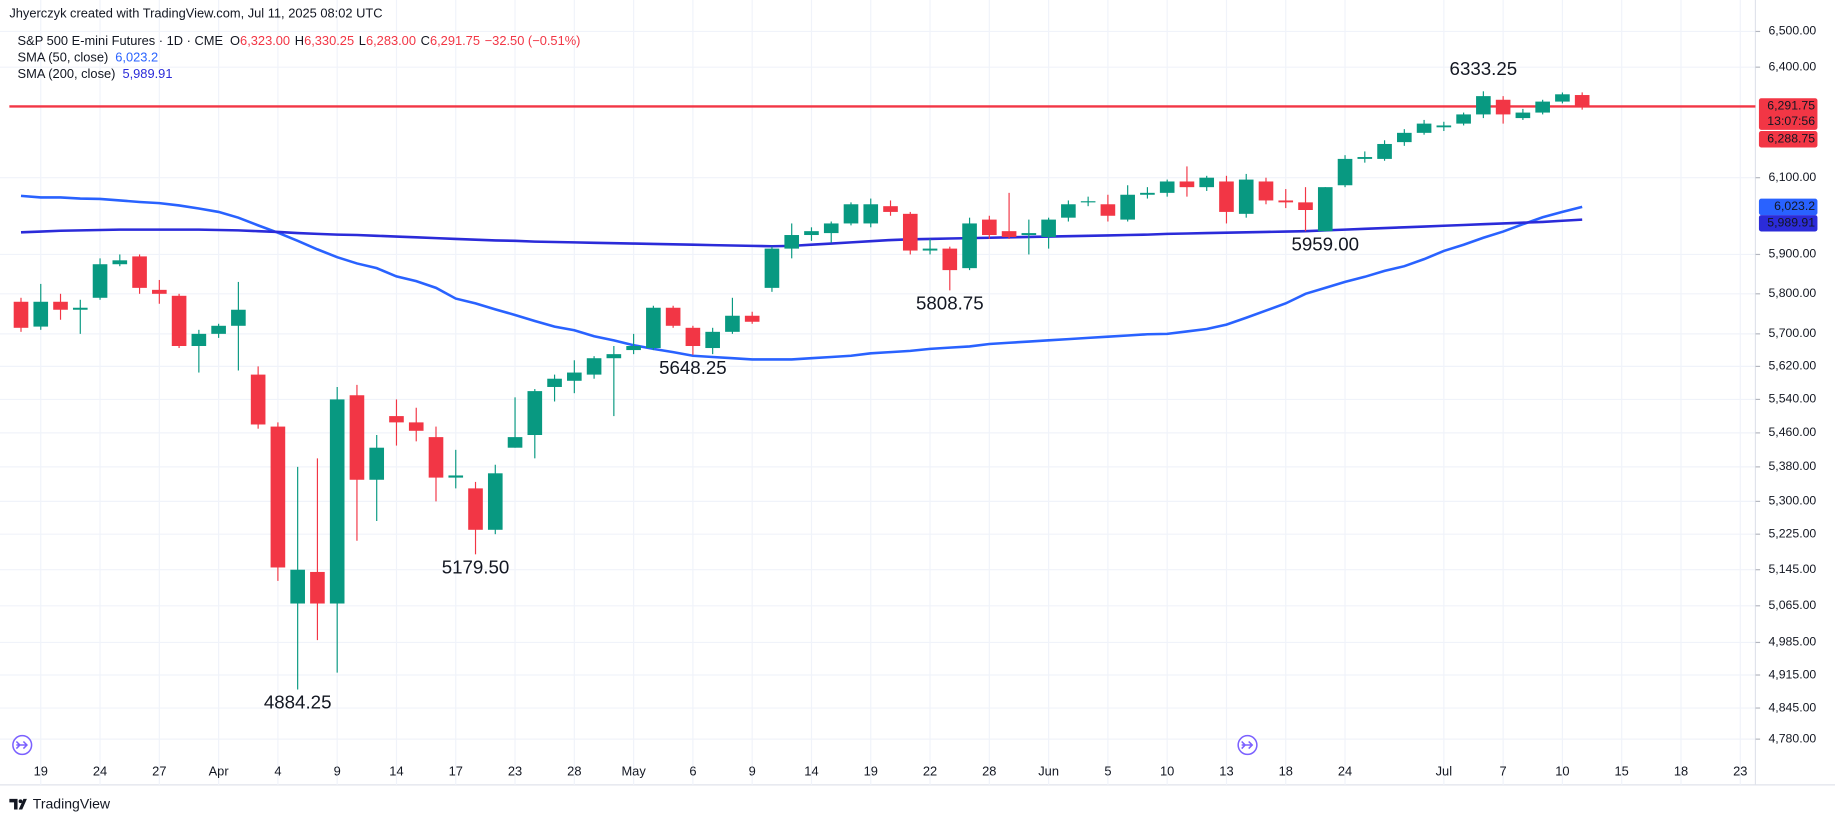 The image size is (1835, 820). Describe the element at coordinates (121, 41) in the screenshot. I see `symbol-title: S&P 500 E-mini Futures · 1D · CME` at that location.